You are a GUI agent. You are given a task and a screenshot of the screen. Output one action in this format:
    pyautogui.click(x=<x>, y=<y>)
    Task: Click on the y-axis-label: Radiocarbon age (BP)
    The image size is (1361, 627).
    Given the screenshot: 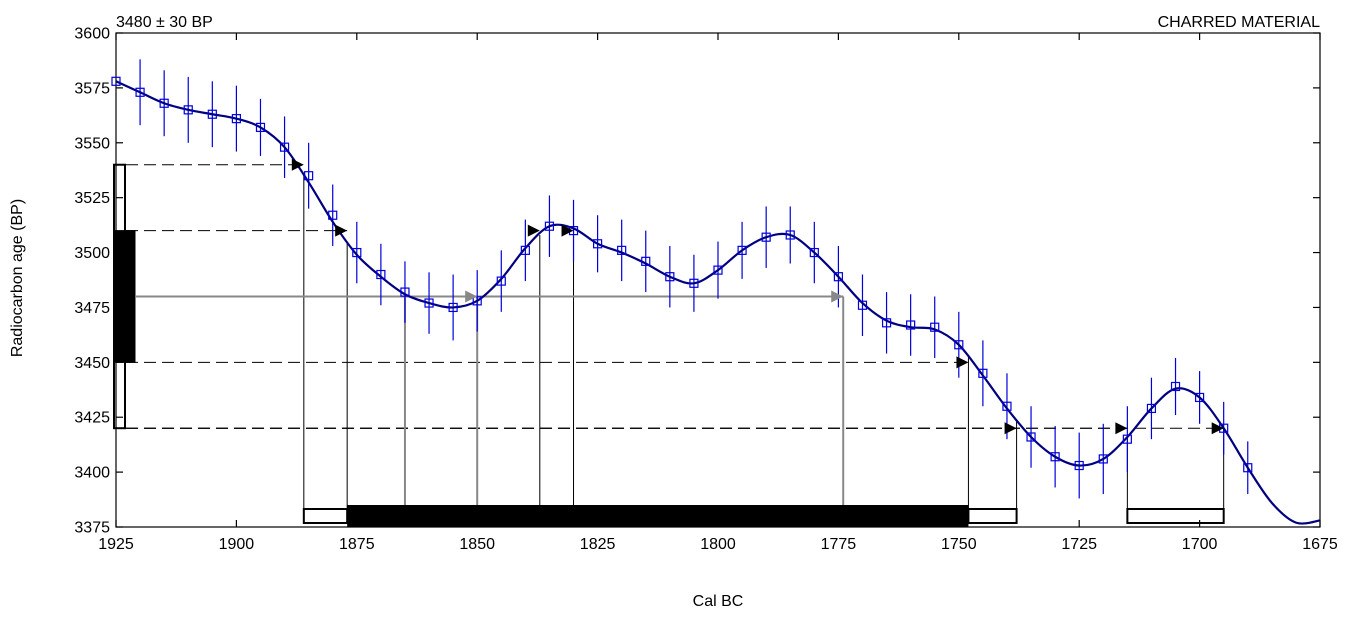 What is the action you would take?
    pyautogui.click(x=17, y=278)
    